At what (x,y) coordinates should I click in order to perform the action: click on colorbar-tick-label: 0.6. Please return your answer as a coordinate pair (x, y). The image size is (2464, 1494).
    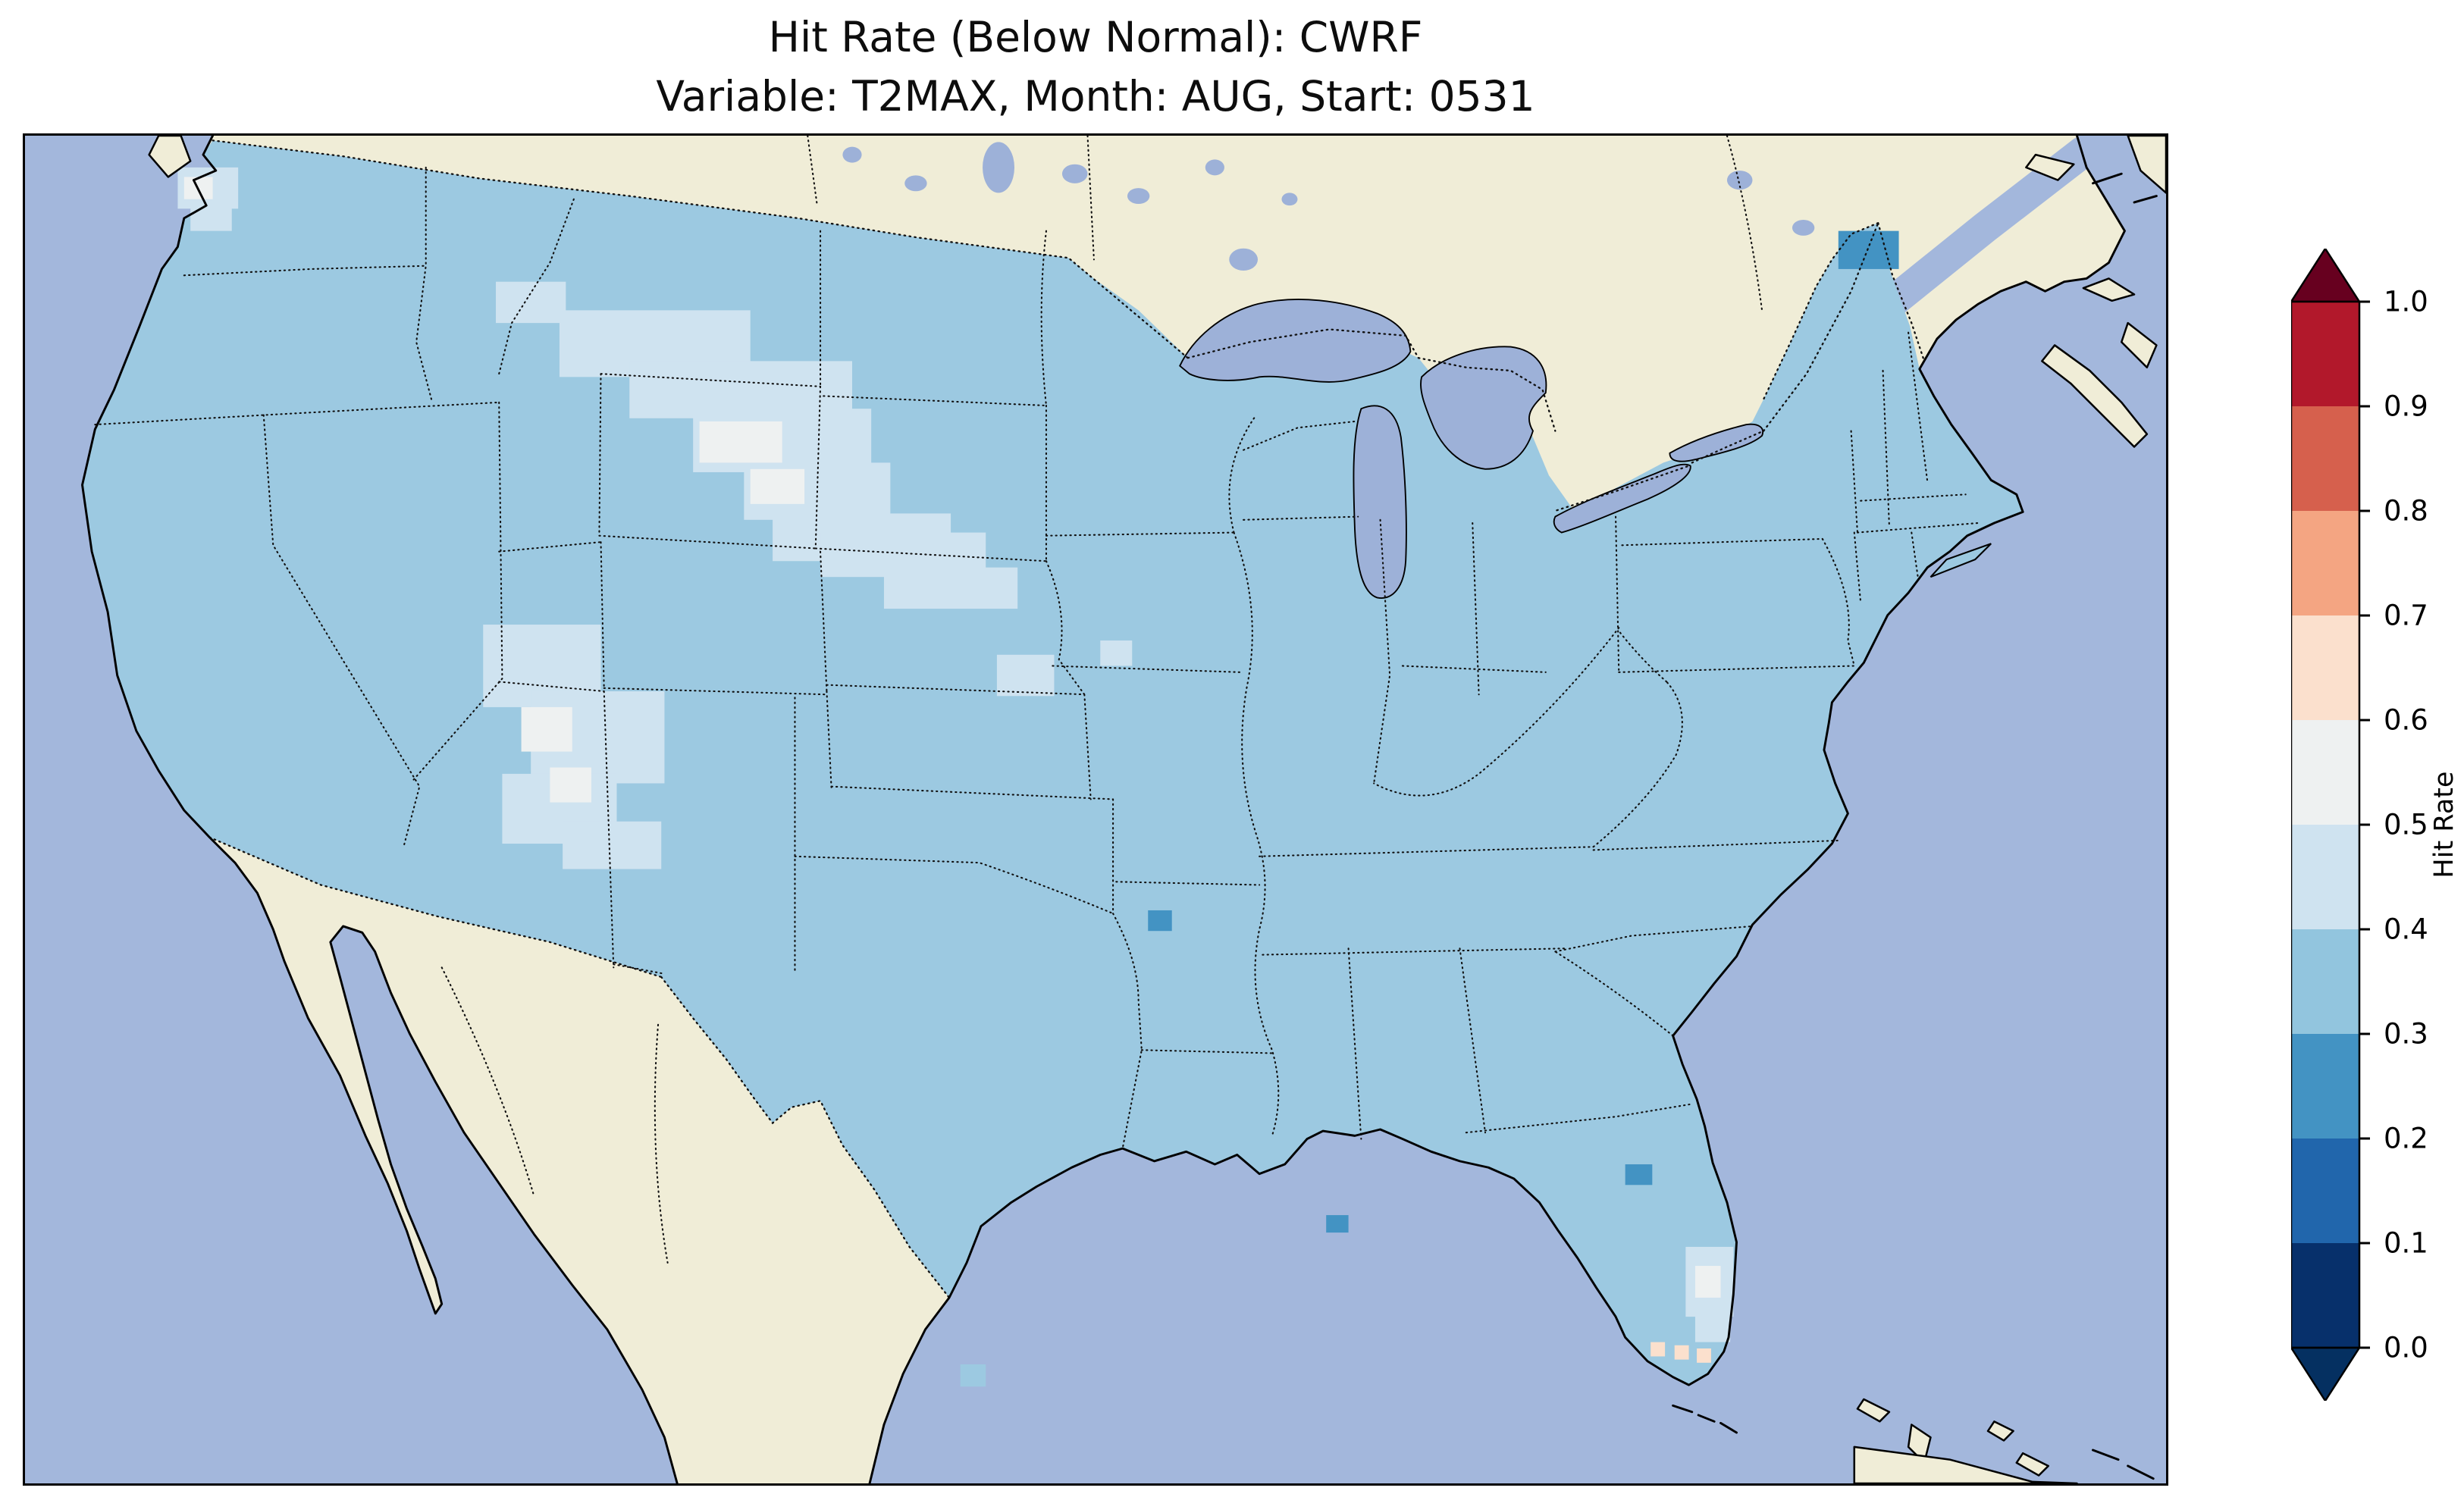
    Looking at the image, I should click on (2406, 720).